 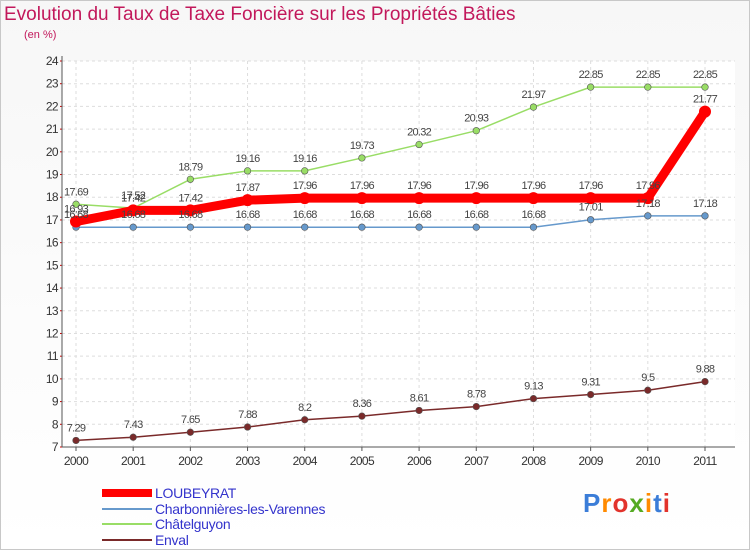 I want to click on logo-letter: i, so click(x=649, y=503).